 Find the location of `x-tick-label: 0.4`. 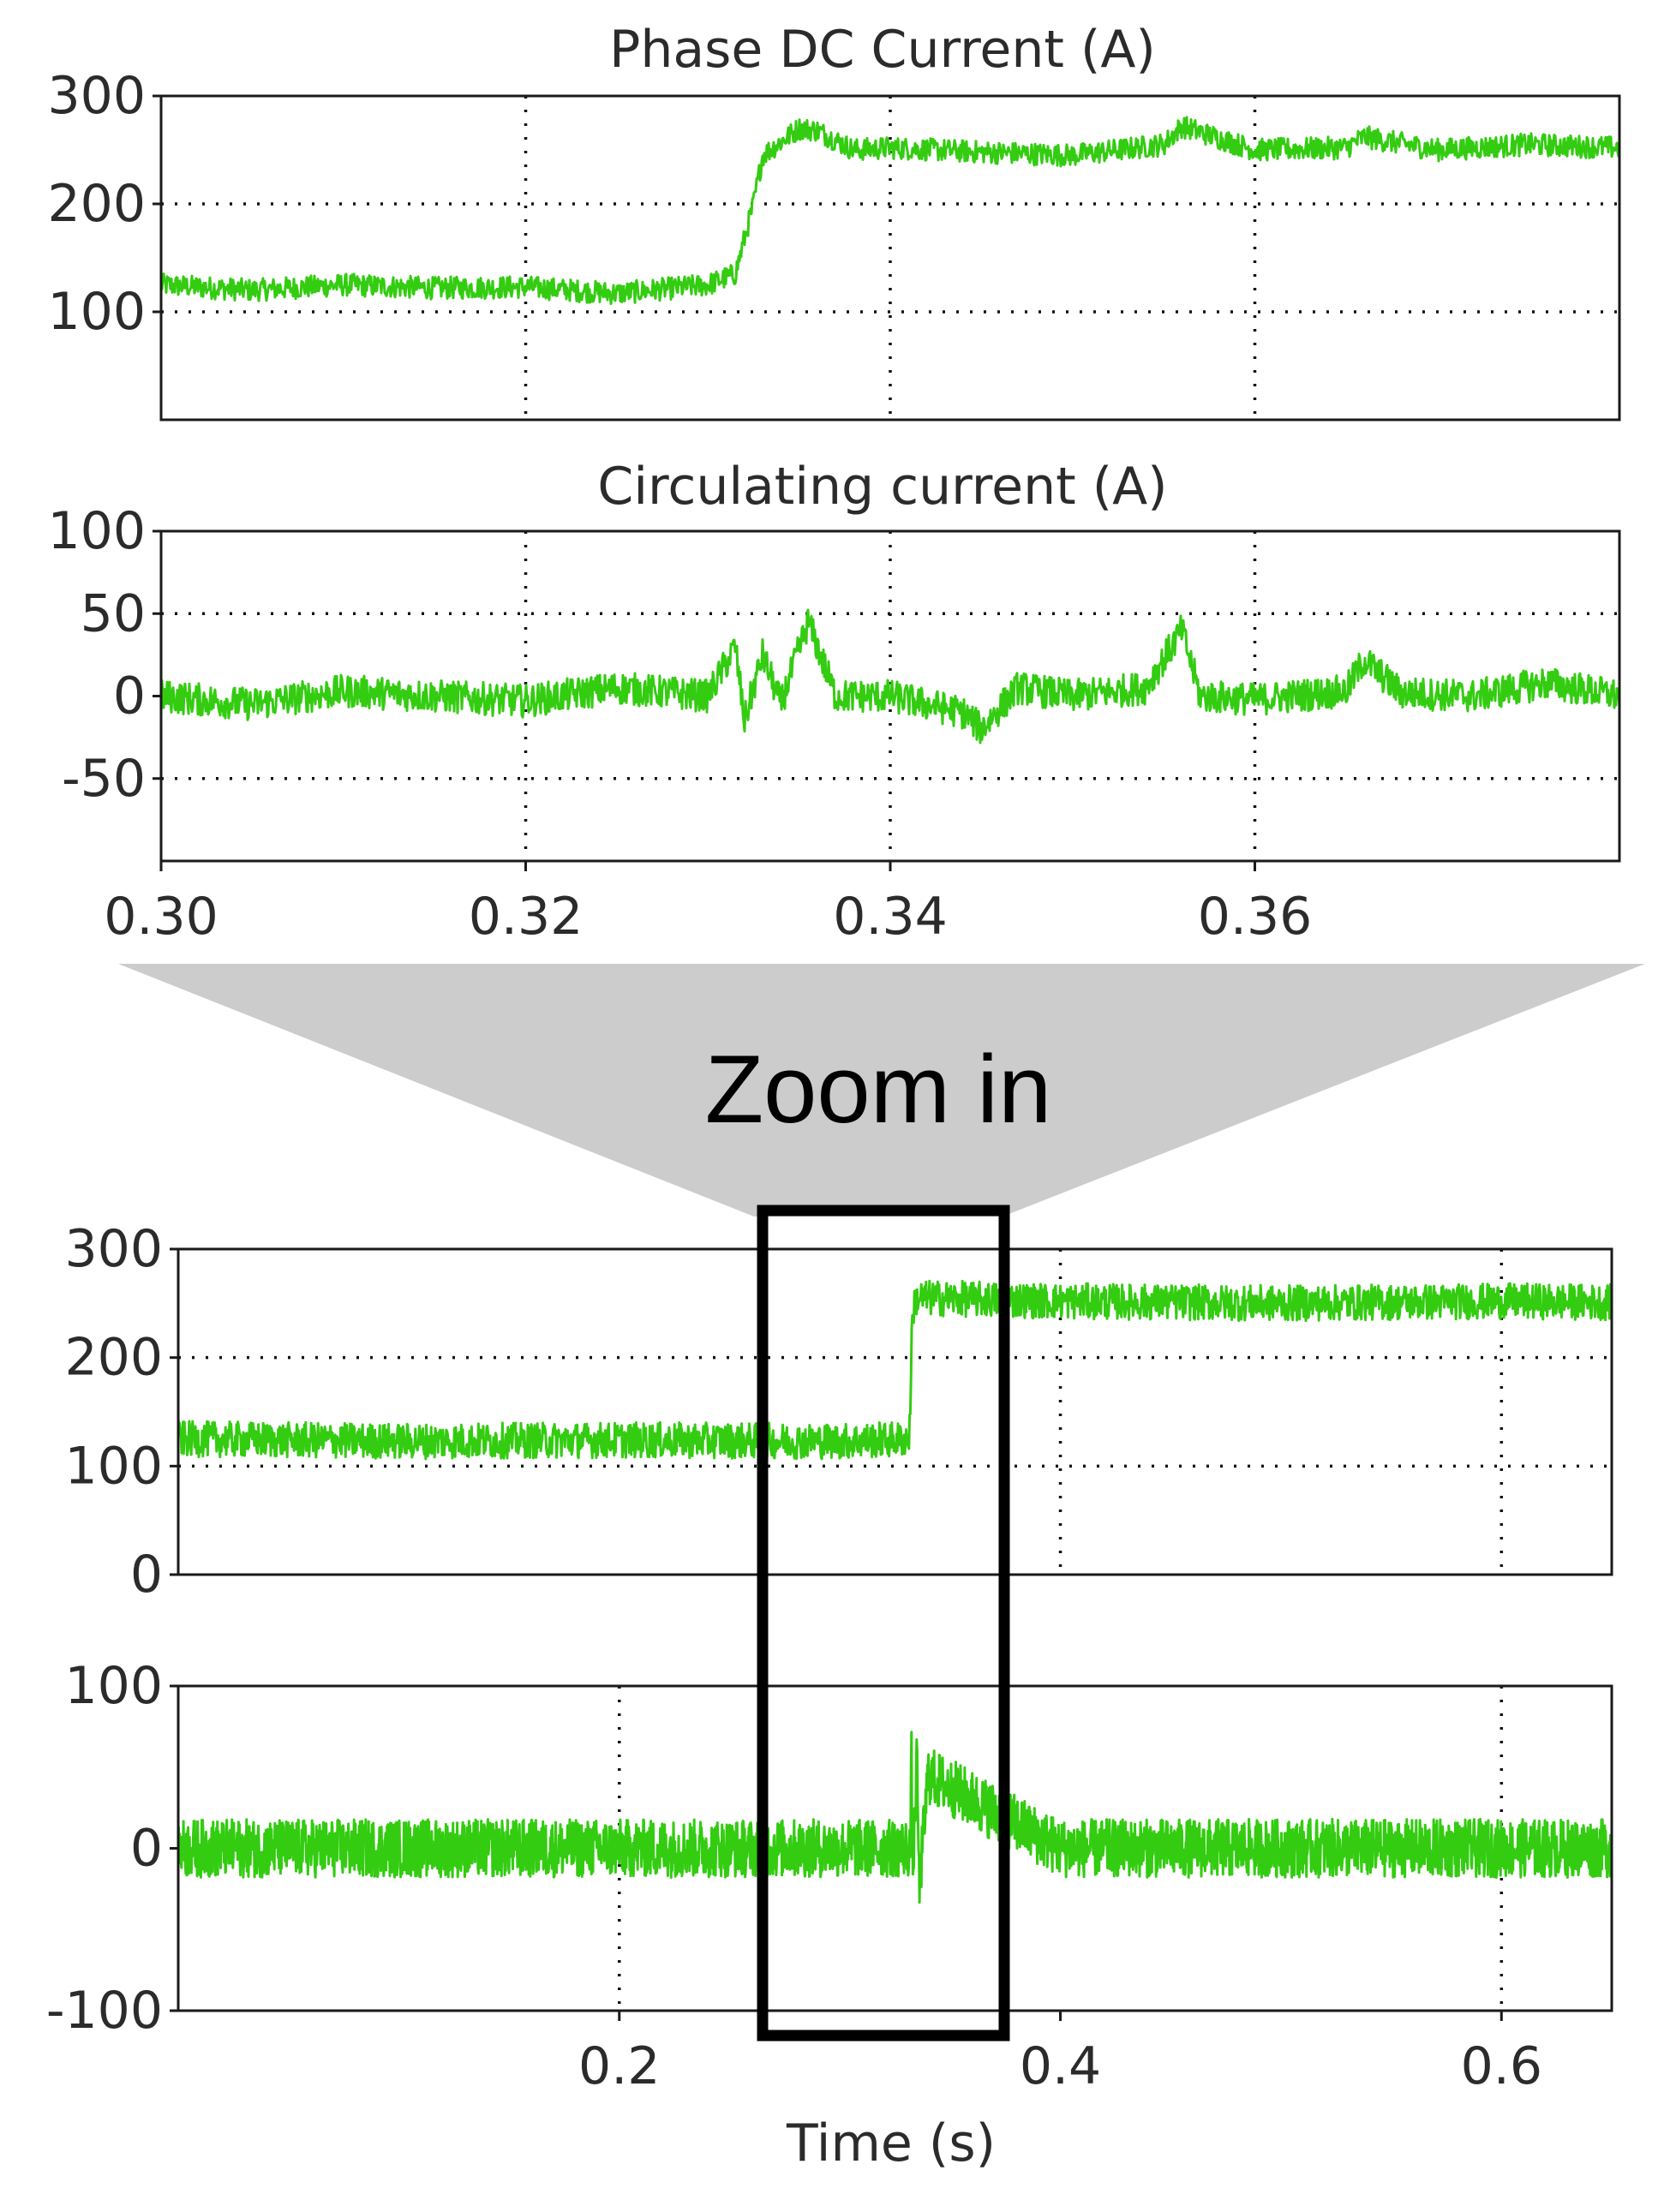

x-tick-label: 0.4 is located at coordinates (1060, 2066).